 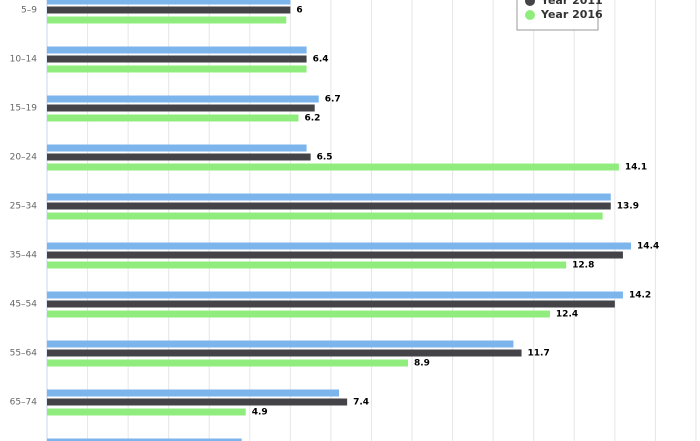 I want to click on y-tick-label: 45–54, so click(x=24, y=305).